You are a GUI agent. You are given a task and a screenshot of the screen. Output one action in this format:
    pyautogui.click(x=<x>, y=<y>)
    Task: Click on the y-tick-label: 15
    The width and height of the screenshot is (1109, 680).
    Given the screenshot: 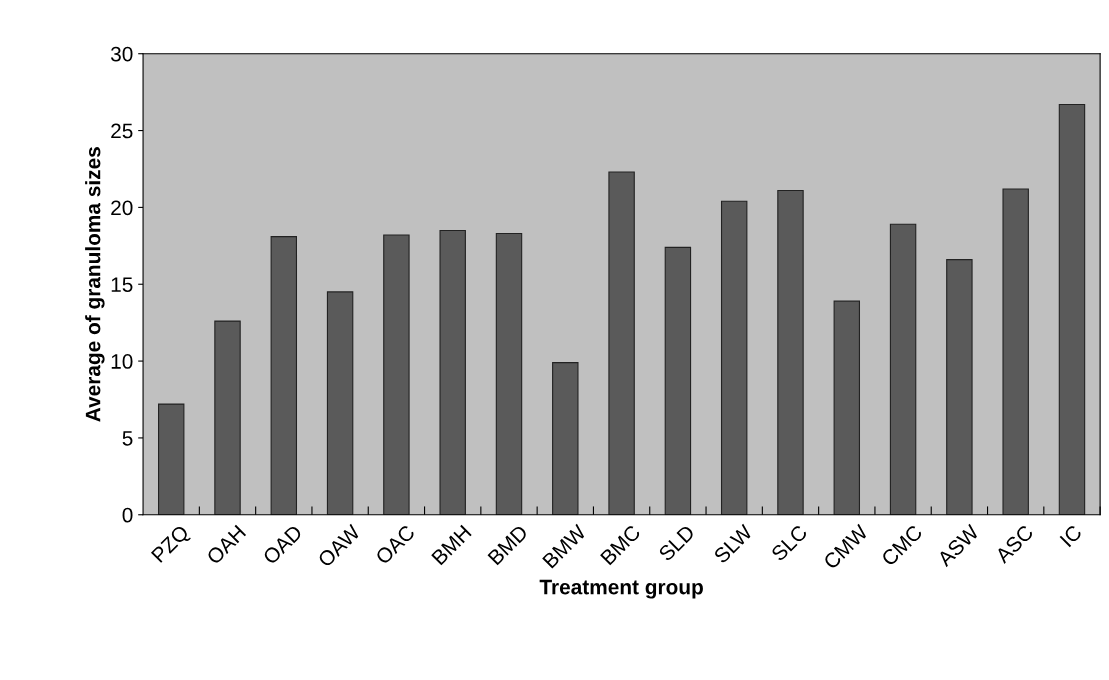 What is the action you would take?
    pyautogui.click(x=122, y=284)
    